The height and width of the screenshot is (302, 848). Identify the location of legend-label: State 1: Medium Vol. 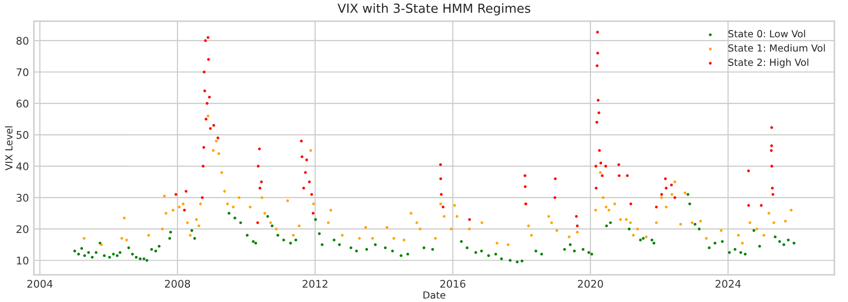
(776, 48).